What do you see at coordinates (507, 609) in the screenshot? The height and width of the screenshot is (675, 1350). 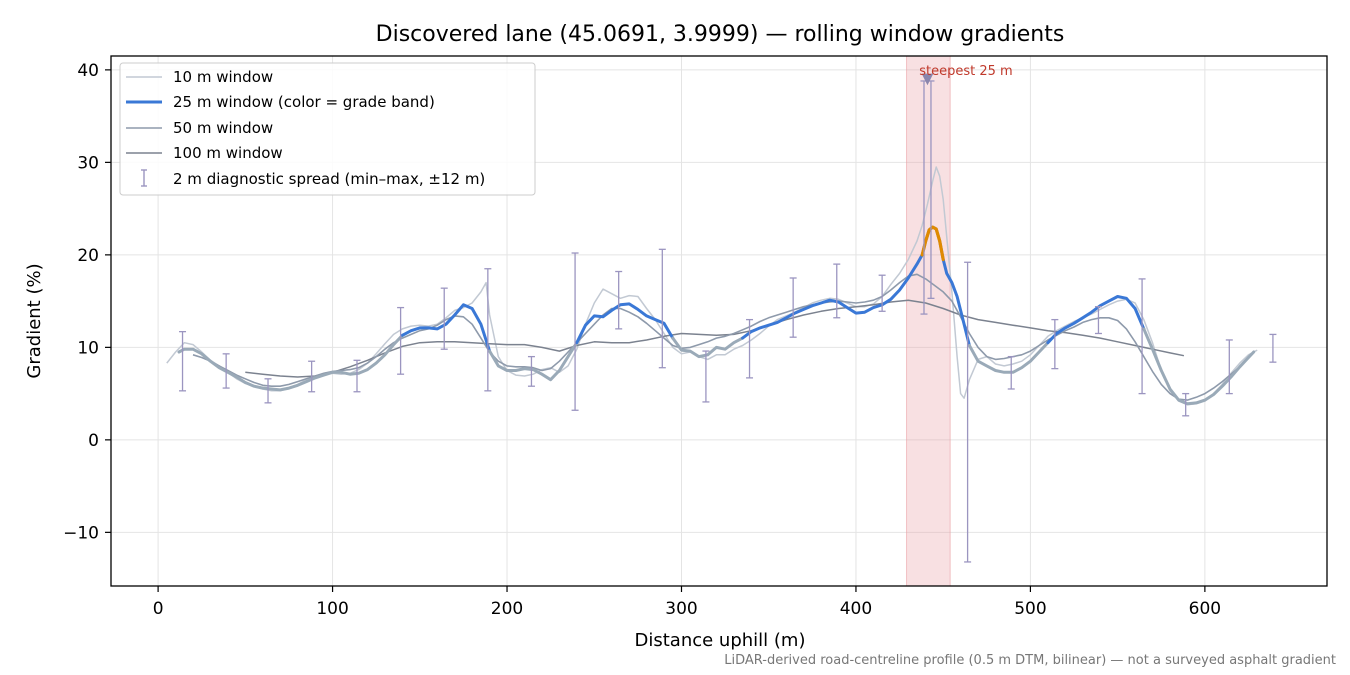 I see `x-tick-label: 200` at bounding box center [507, 609].